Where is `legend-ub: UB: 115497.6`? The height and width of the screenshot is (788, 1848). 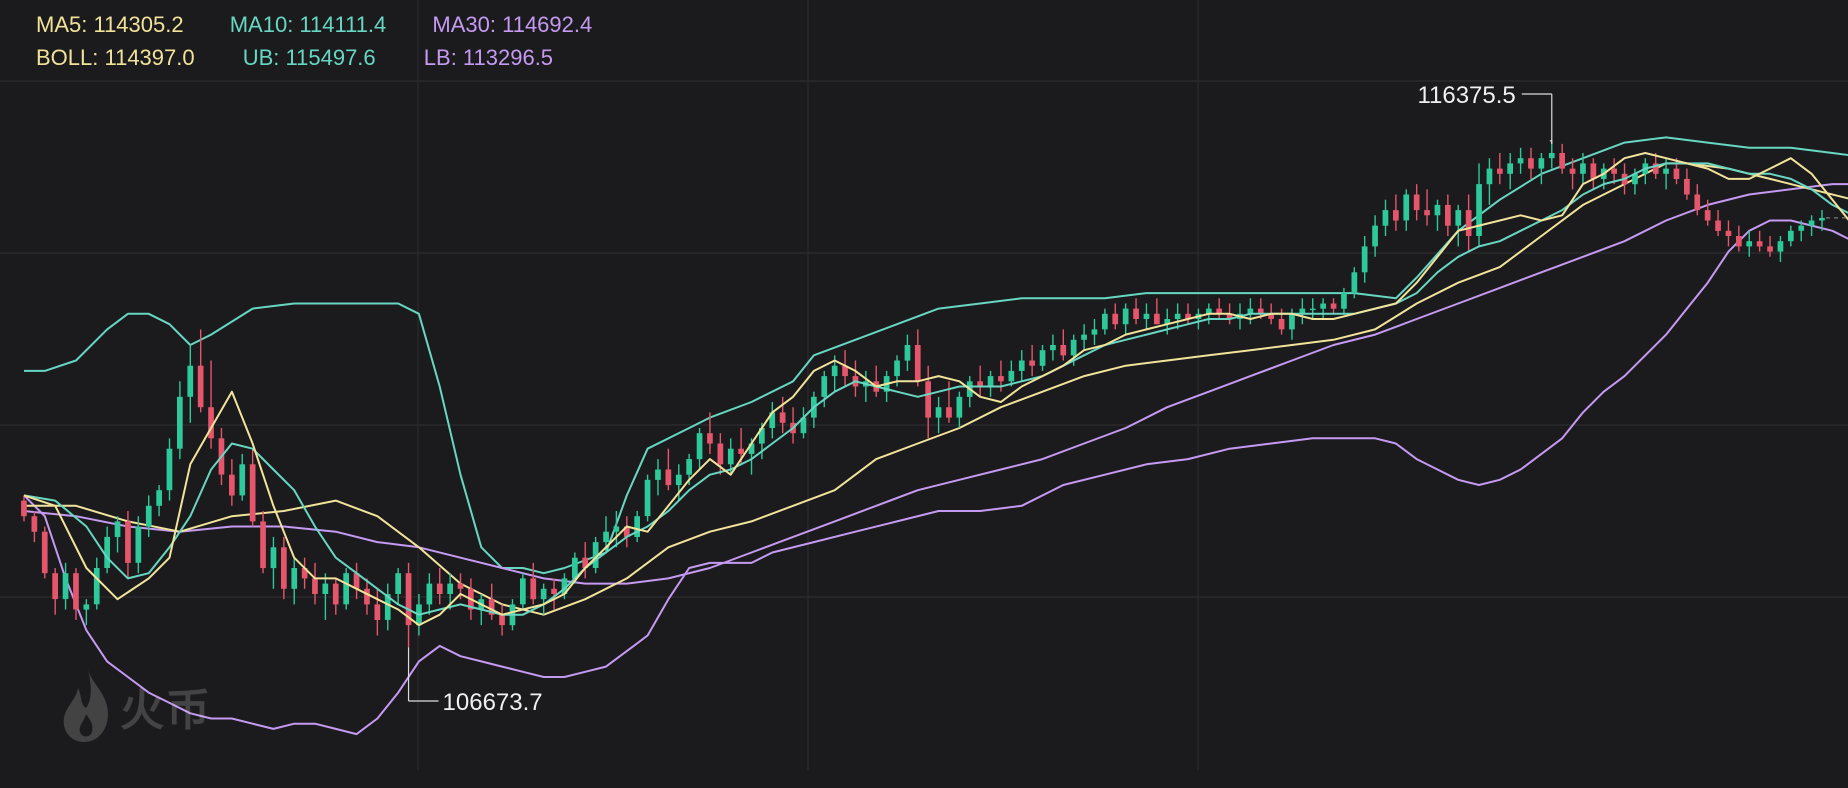
legend-ub: UB: 115497.6 is located at coordinates (309, 57).